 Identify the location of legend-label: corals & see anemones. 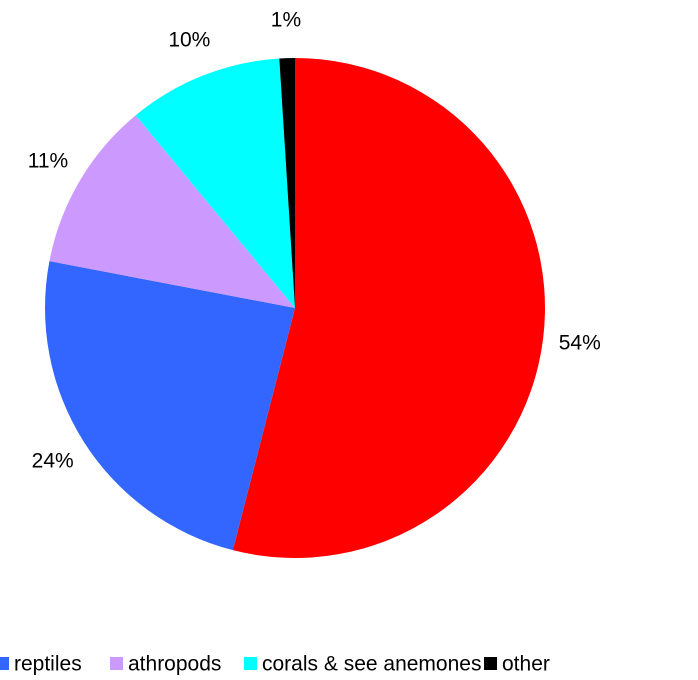
(371, 664).